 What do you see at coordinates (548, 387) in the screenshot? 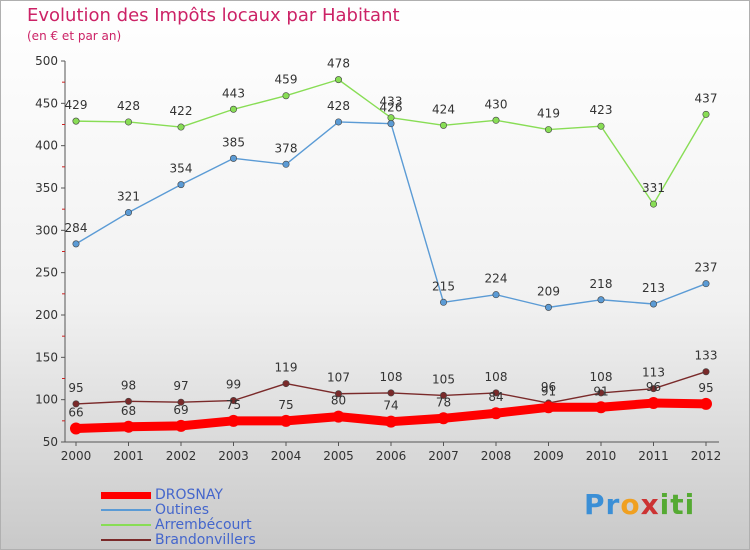
I see `data-label-brandonvillers: 96` at bounding box center [548, 387].